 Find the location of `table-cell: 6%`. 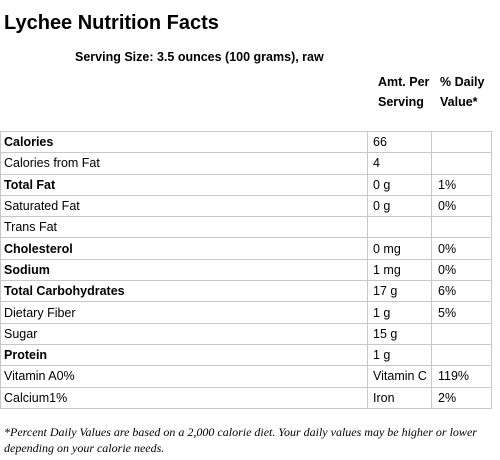

table-cell: 6% is located at coordinates (461, 291).